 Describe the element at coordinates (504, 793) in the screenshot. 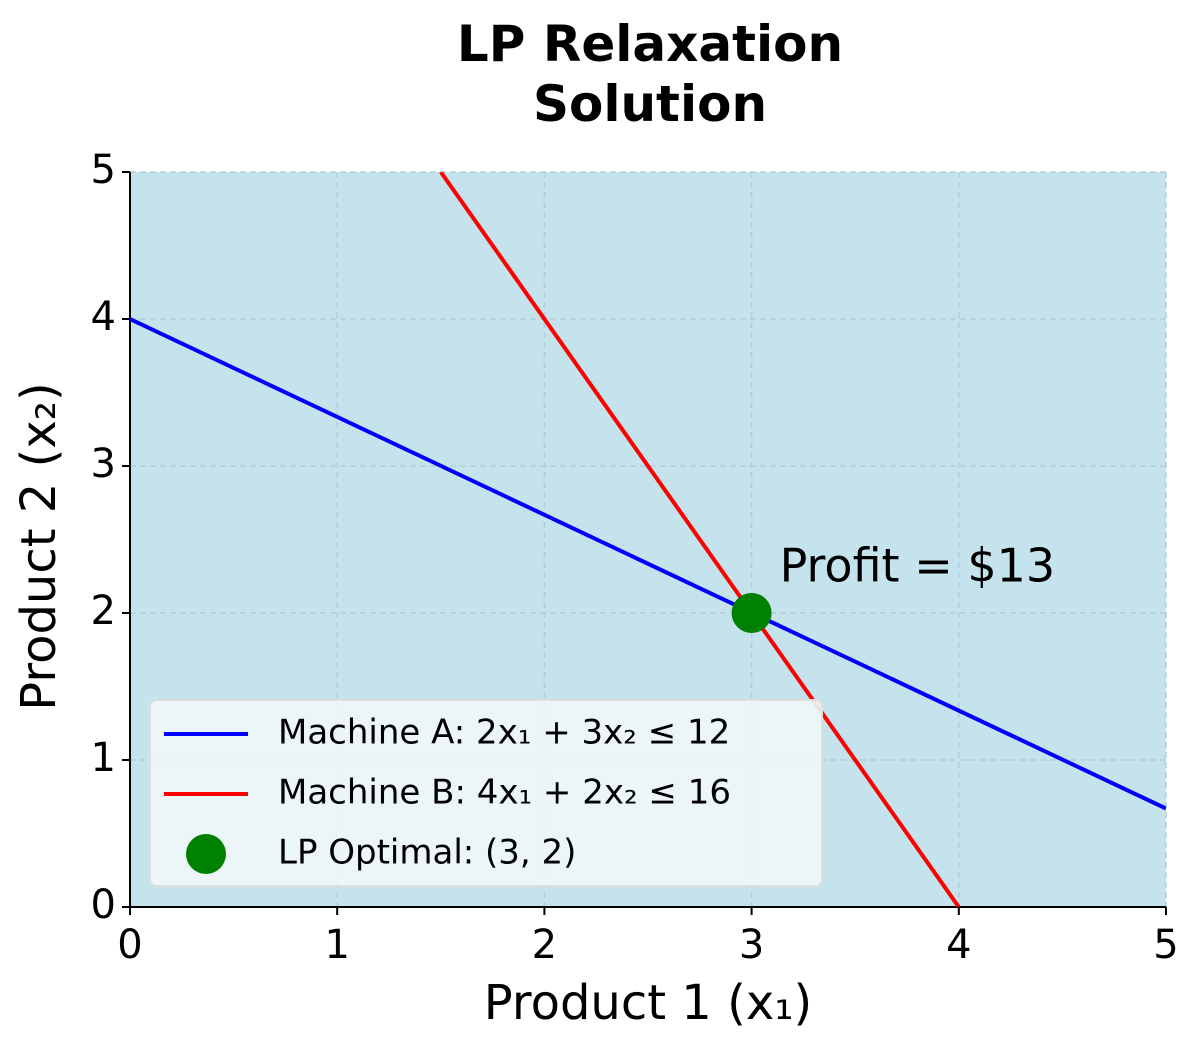

I see `legend-label: Machine B: 4x₁ + 2x₂ ≤ 16` at that location.